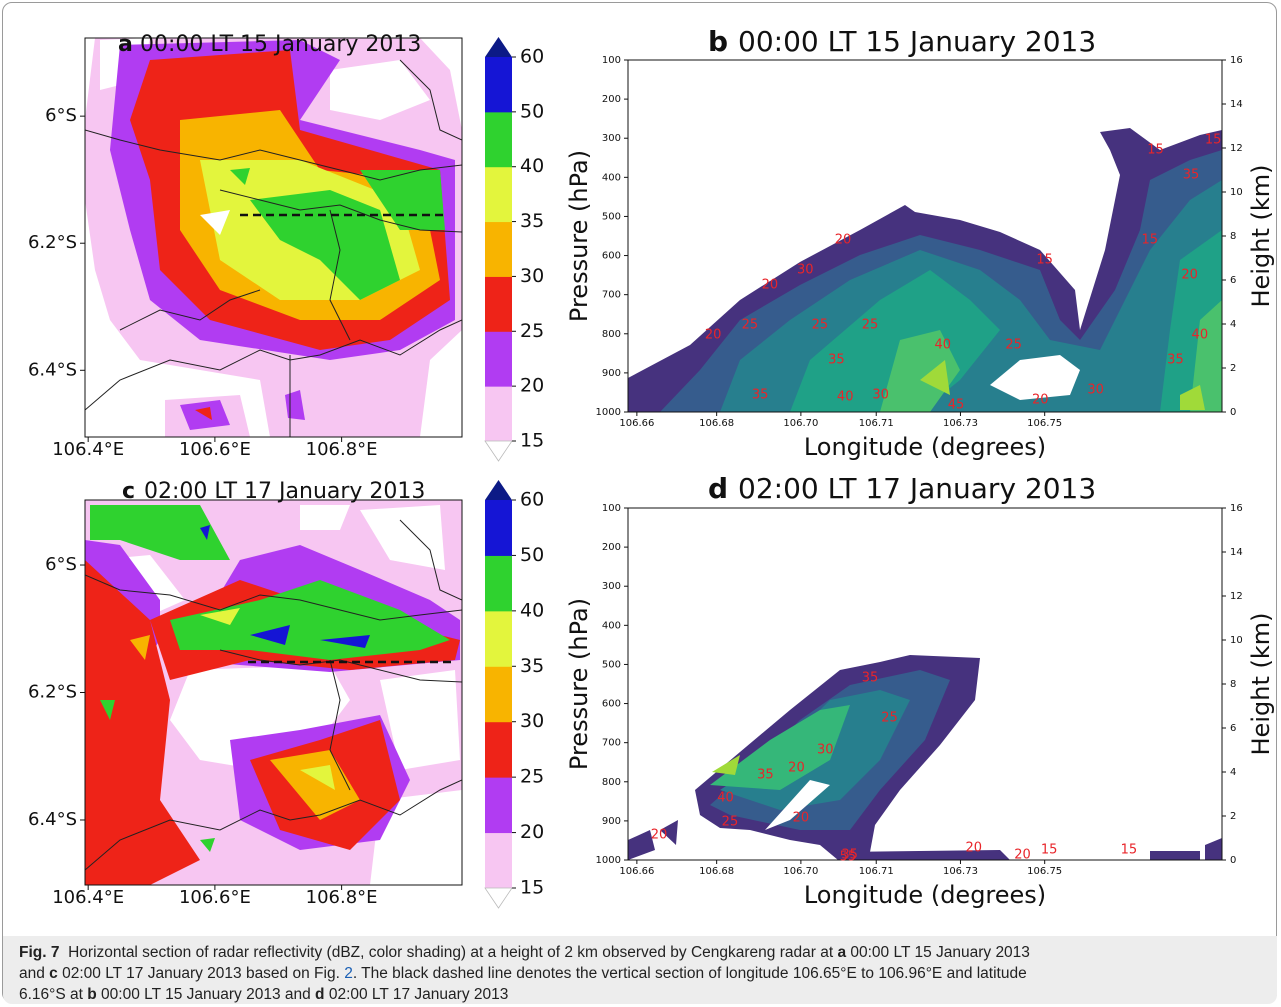 This screenshot has height=1007, width=1281. I want to click on caption-text: 6.16°S at, so click(53, 994).